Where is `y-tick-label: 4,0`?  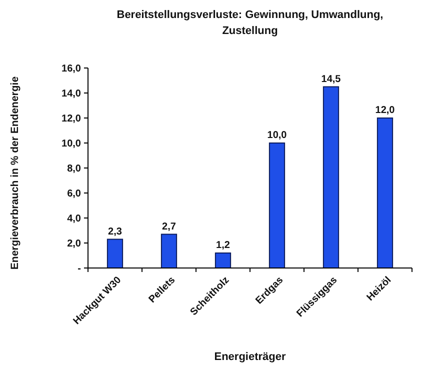 y-tick-label: 4,0 is located at coordinates (74, 219).